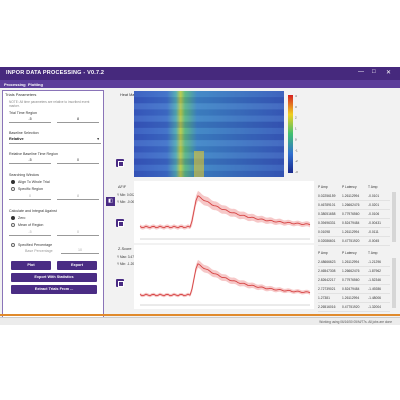 This screenshot has height=400, width=400. Describe the element at coordinates (354, 280) in the screenshot. I see `table-row: 2.82642217 0.77976560 -1.52346` at that location.